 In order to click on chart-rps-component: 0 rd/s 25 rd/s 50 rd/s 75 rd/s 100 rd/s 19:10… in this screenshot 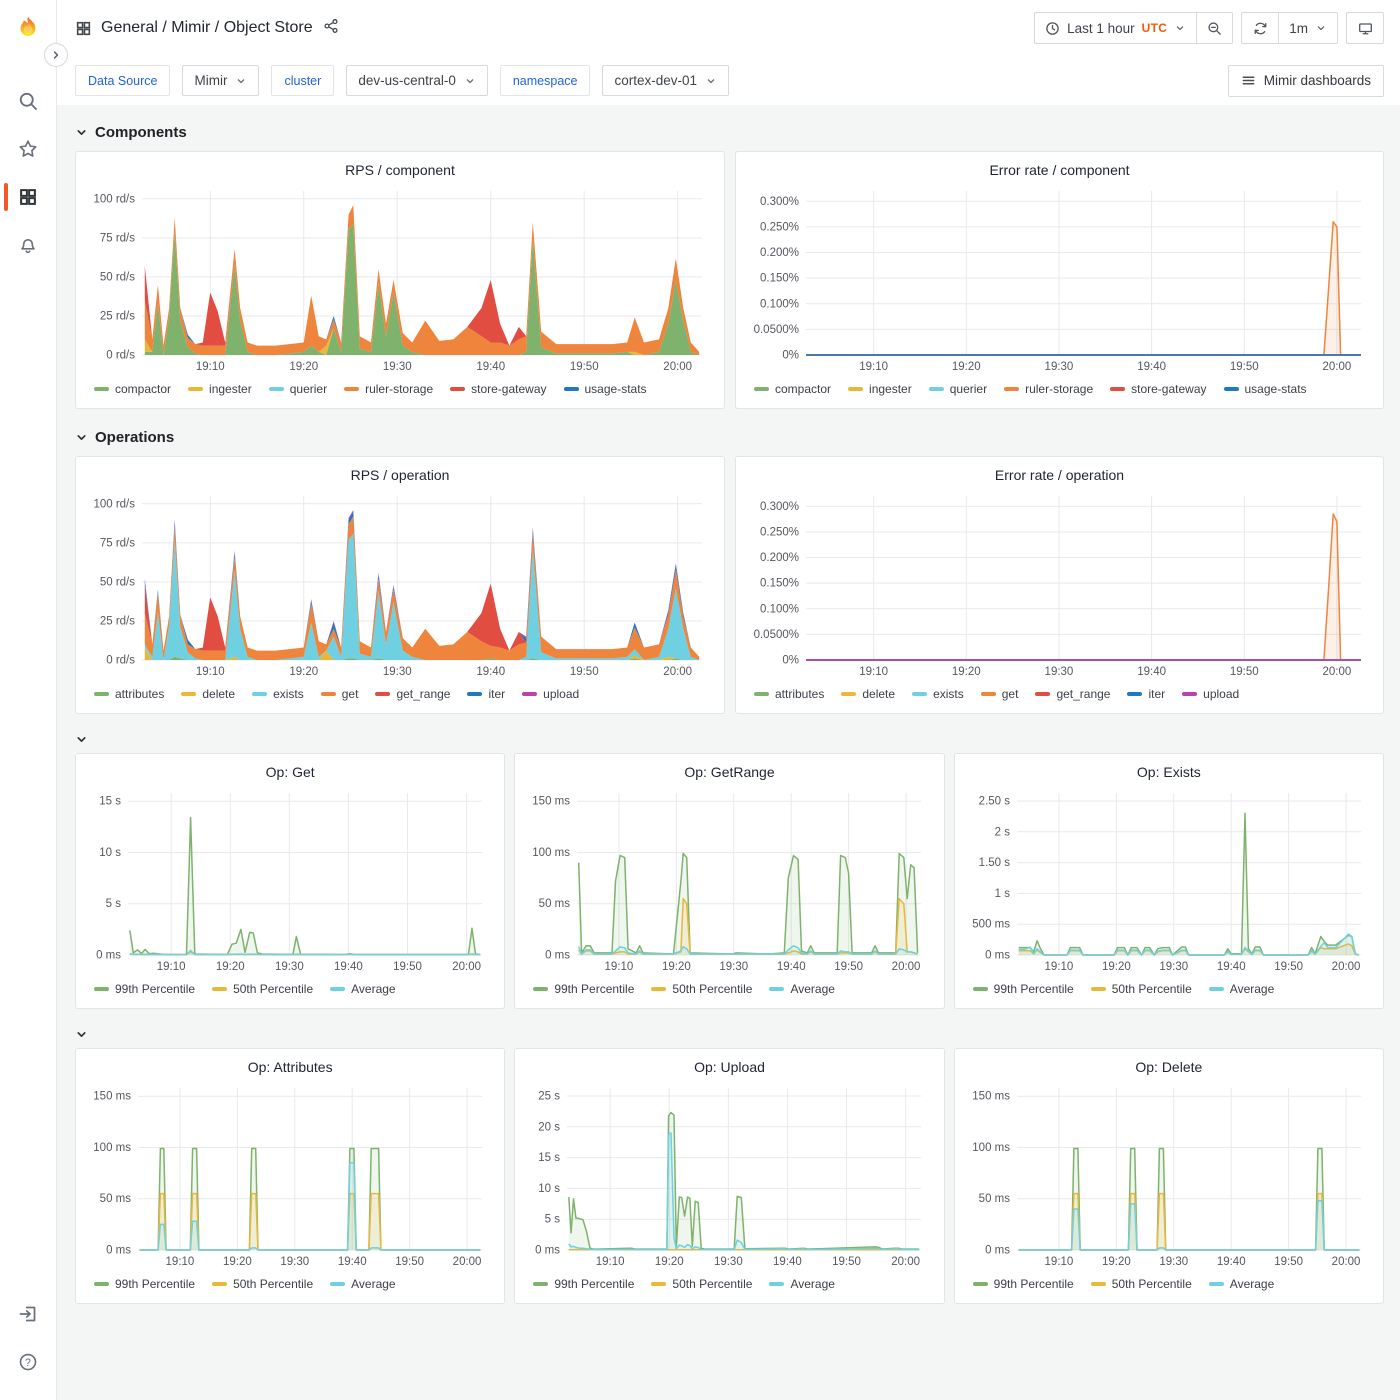, I will do `click(400, 279)`.